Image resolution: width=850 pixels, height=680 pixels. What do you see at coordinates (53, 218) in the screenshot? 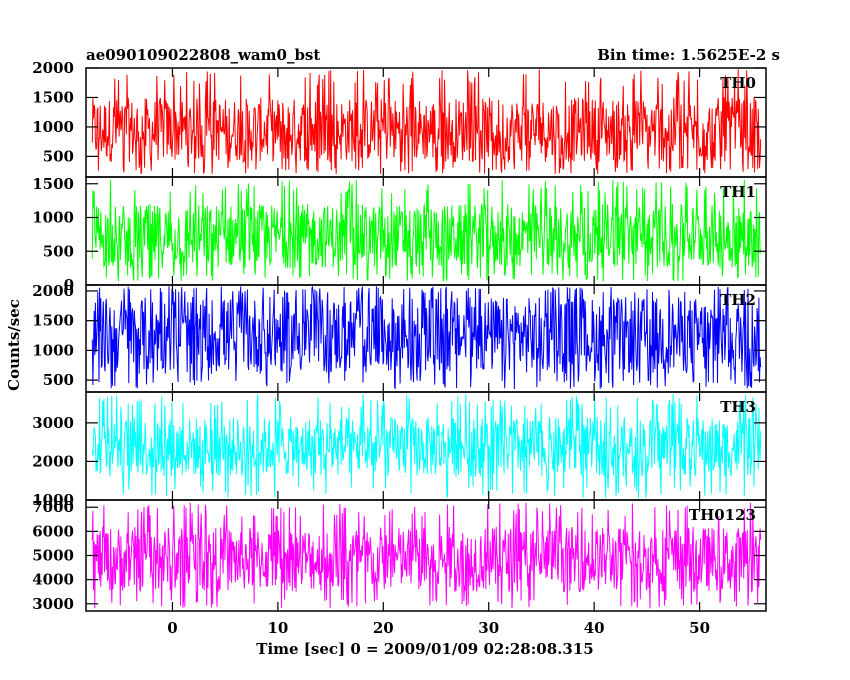
I see `y-tick-label-th1: 1000` at bounding box center [53, 218].